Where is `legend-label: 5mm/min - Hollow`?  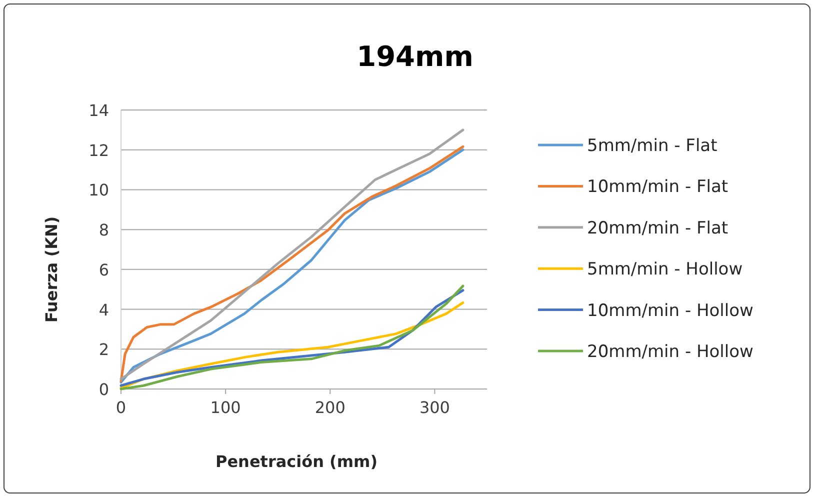
legend-label: 5mm/min - Hollow is located at coordinates (665, 270).